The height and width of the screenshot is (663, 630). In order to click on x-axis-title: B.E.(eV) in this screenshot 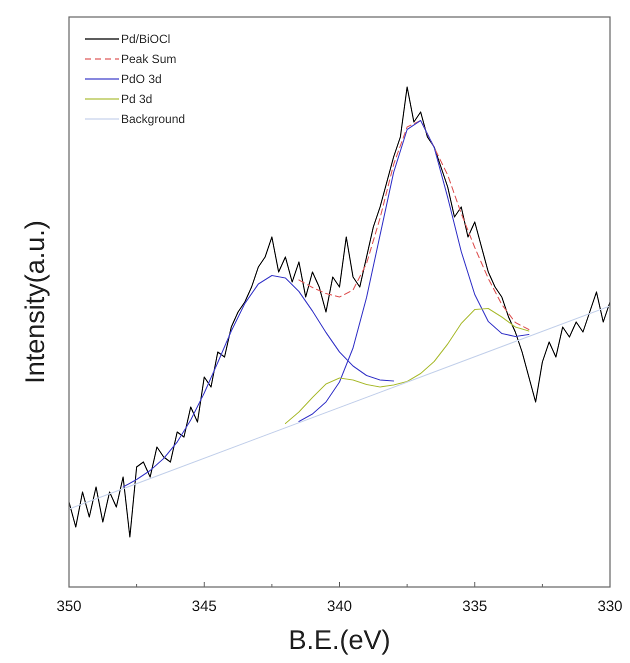, I will do `click(339, 640)`.